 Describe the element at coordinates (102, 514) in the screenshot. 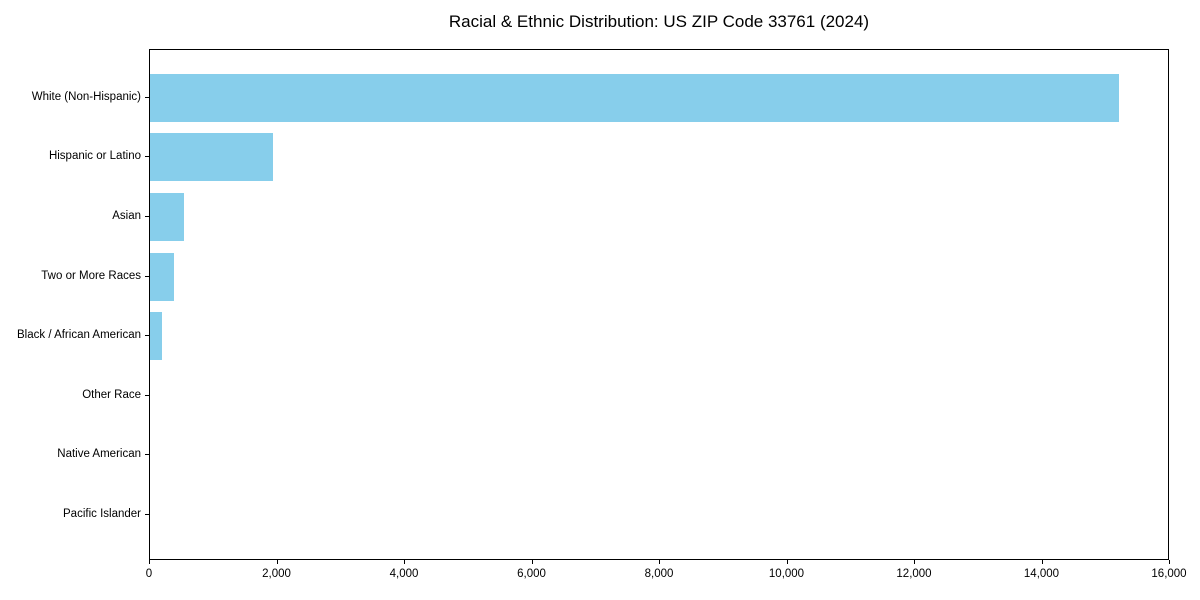

I see `y-axis-label-pacific-islander: Pacific Islander` at that location.